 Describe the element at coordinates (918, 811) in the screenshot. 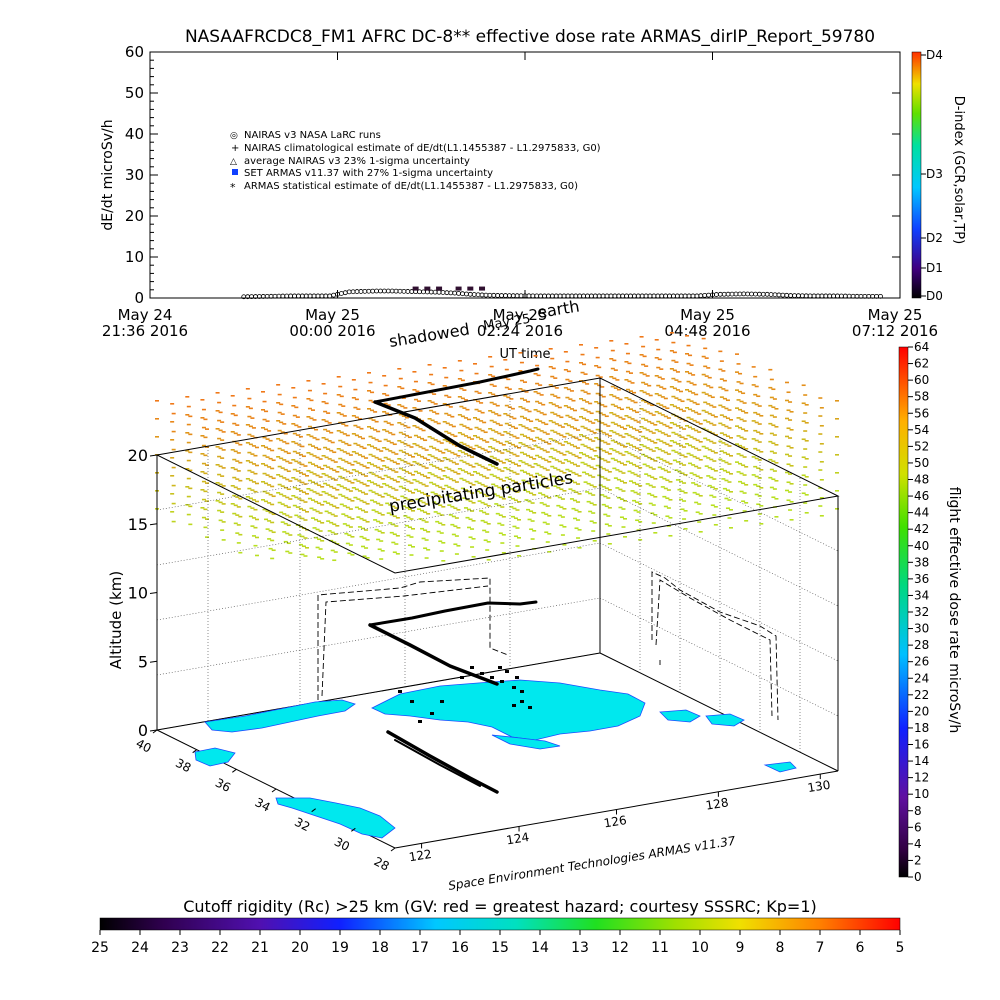

I see `dose-tick-label: 8` at that location.